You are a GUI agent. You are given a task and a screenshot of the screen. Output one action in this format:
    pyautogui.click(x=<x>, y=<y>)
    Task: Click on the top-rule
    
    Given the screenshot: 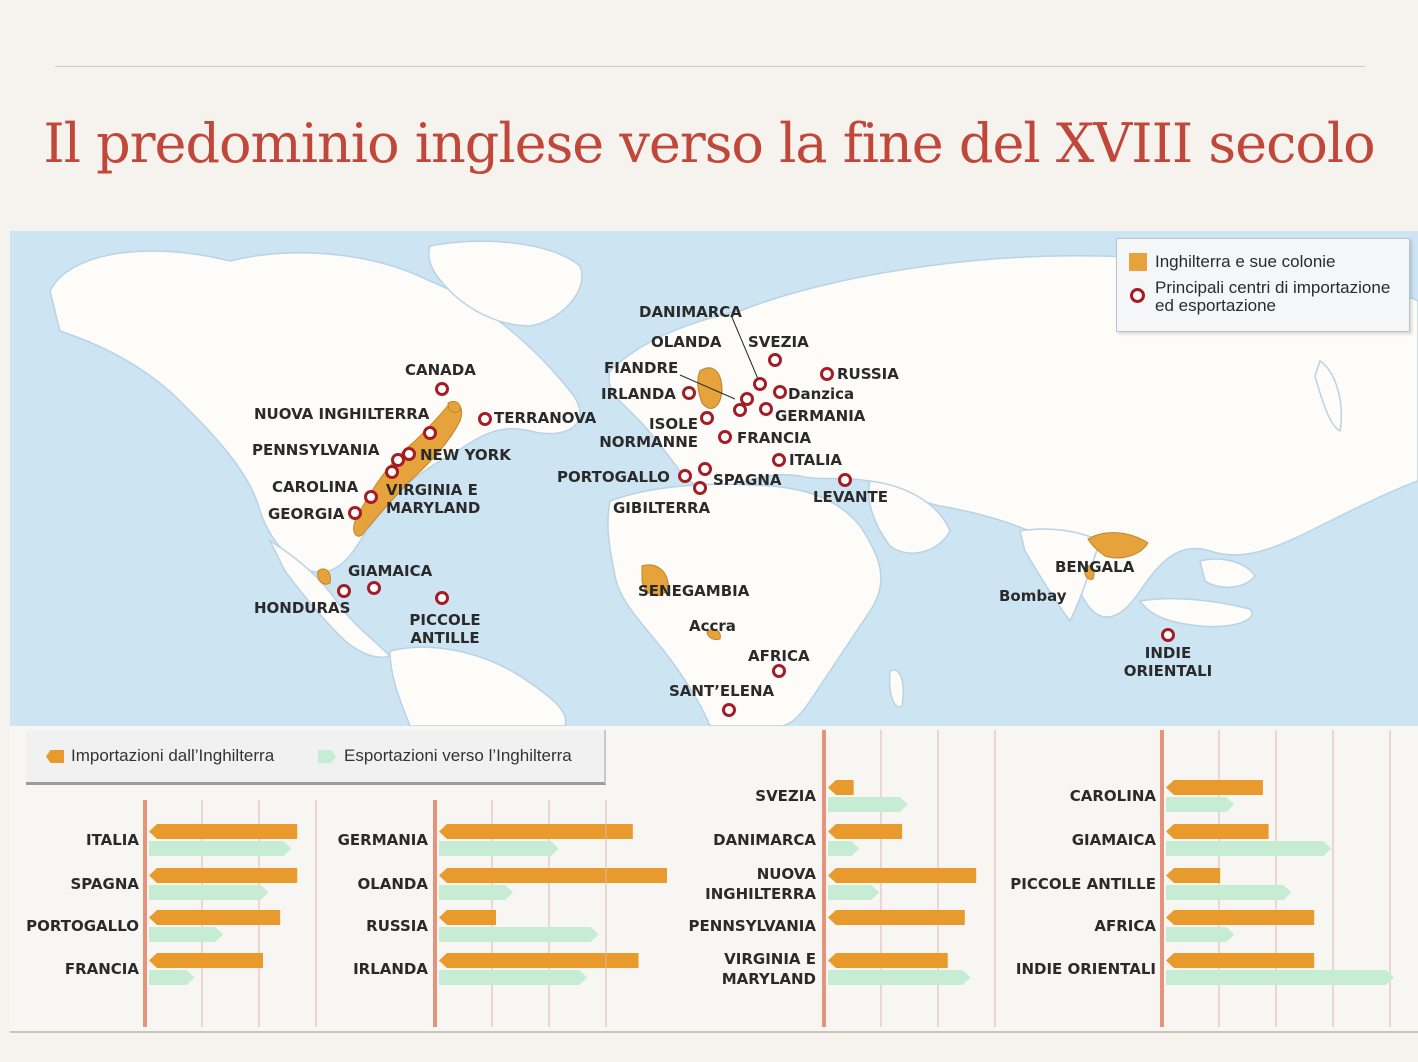 What is the action you would take?
    pyautogui.click(x=710, y=66)
    